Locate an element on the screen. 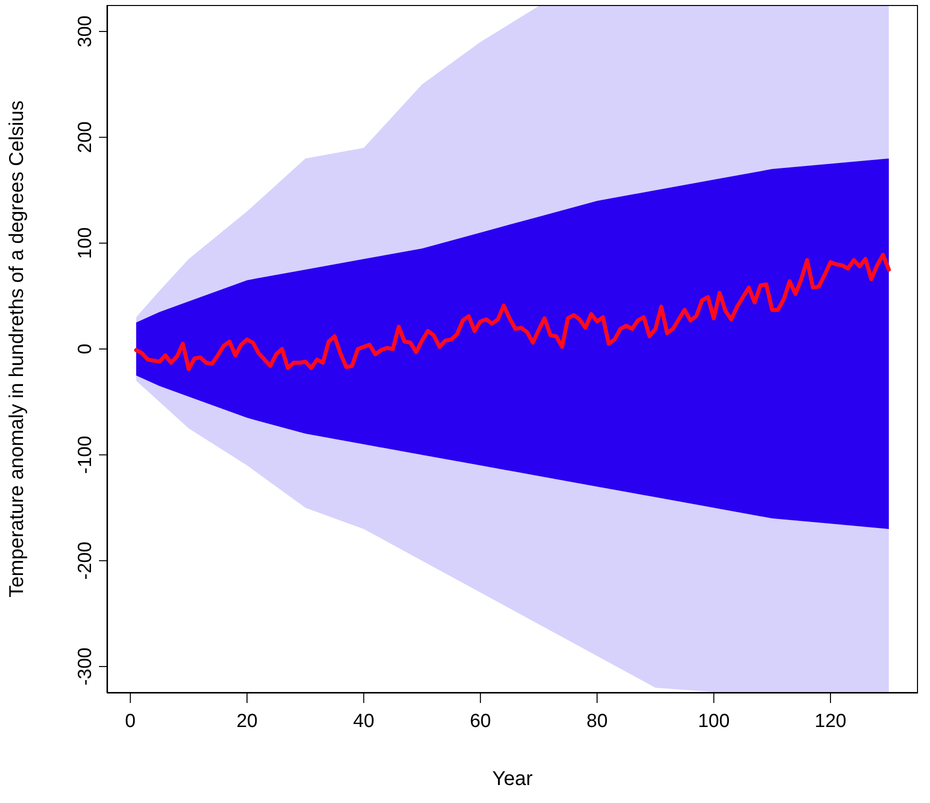  y-tick-label: 300 is located at coordinates (85, 32).